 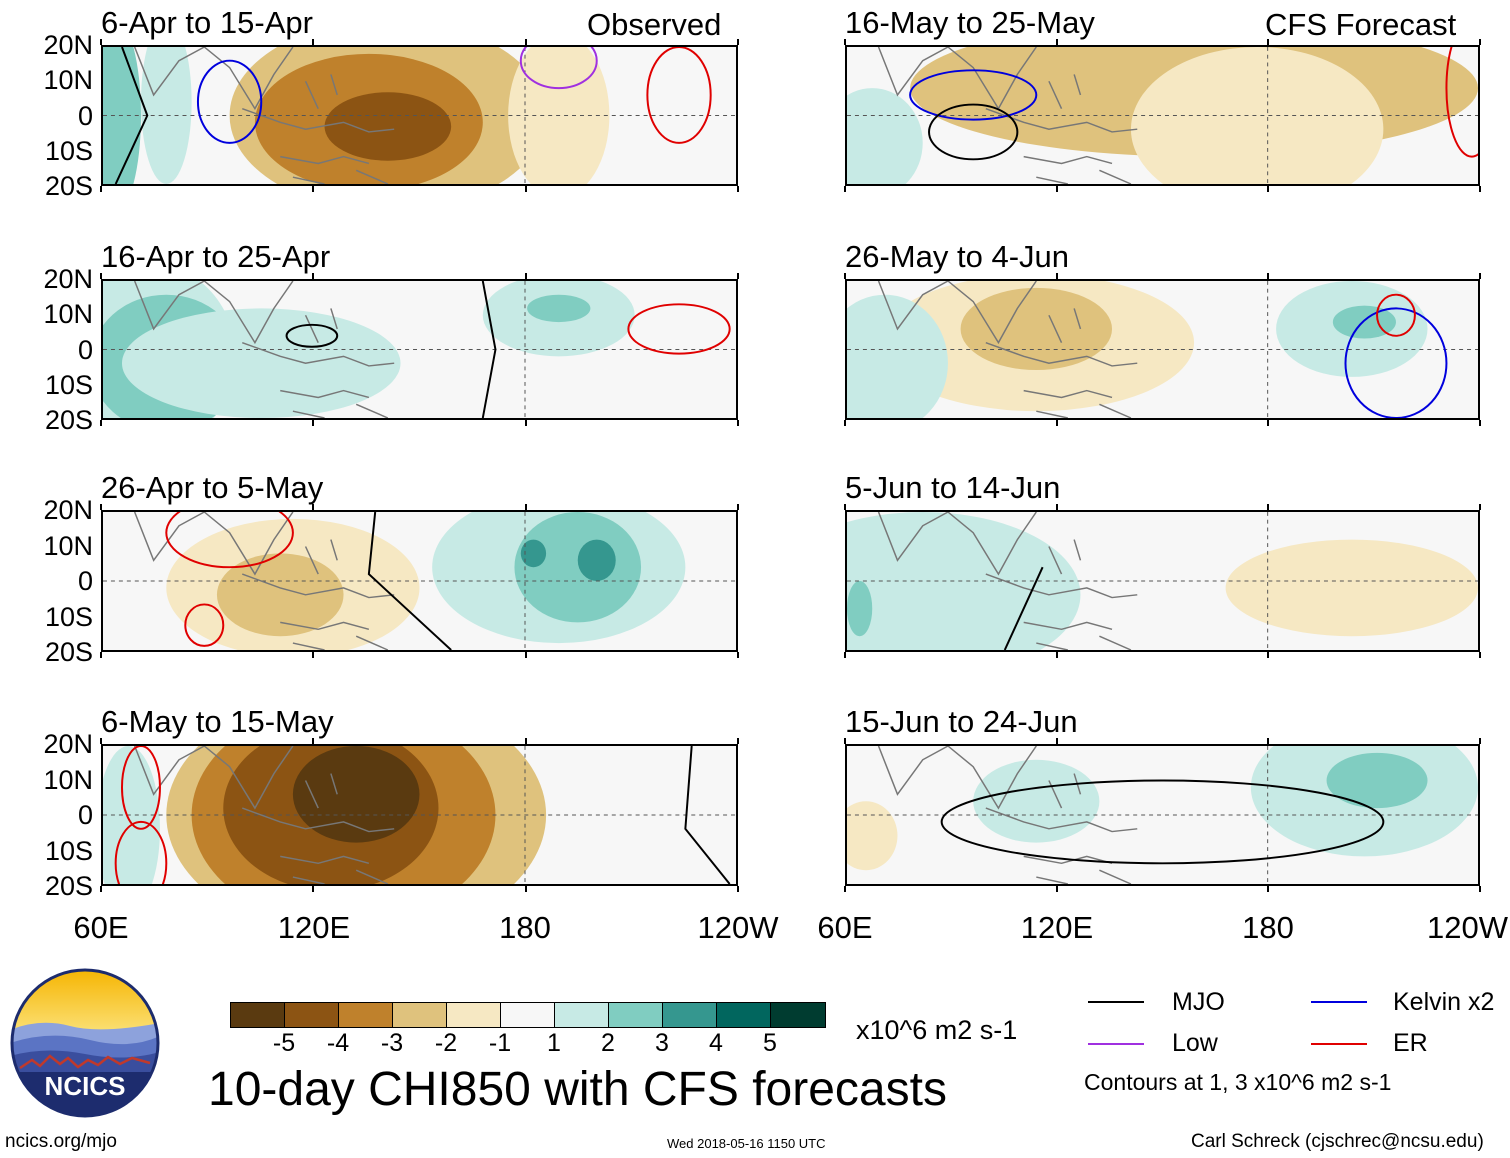 What do you see at coordinates (738, 927) in the screenshot?
I see `lon-label: 120W` at bounding box center [738, 927].